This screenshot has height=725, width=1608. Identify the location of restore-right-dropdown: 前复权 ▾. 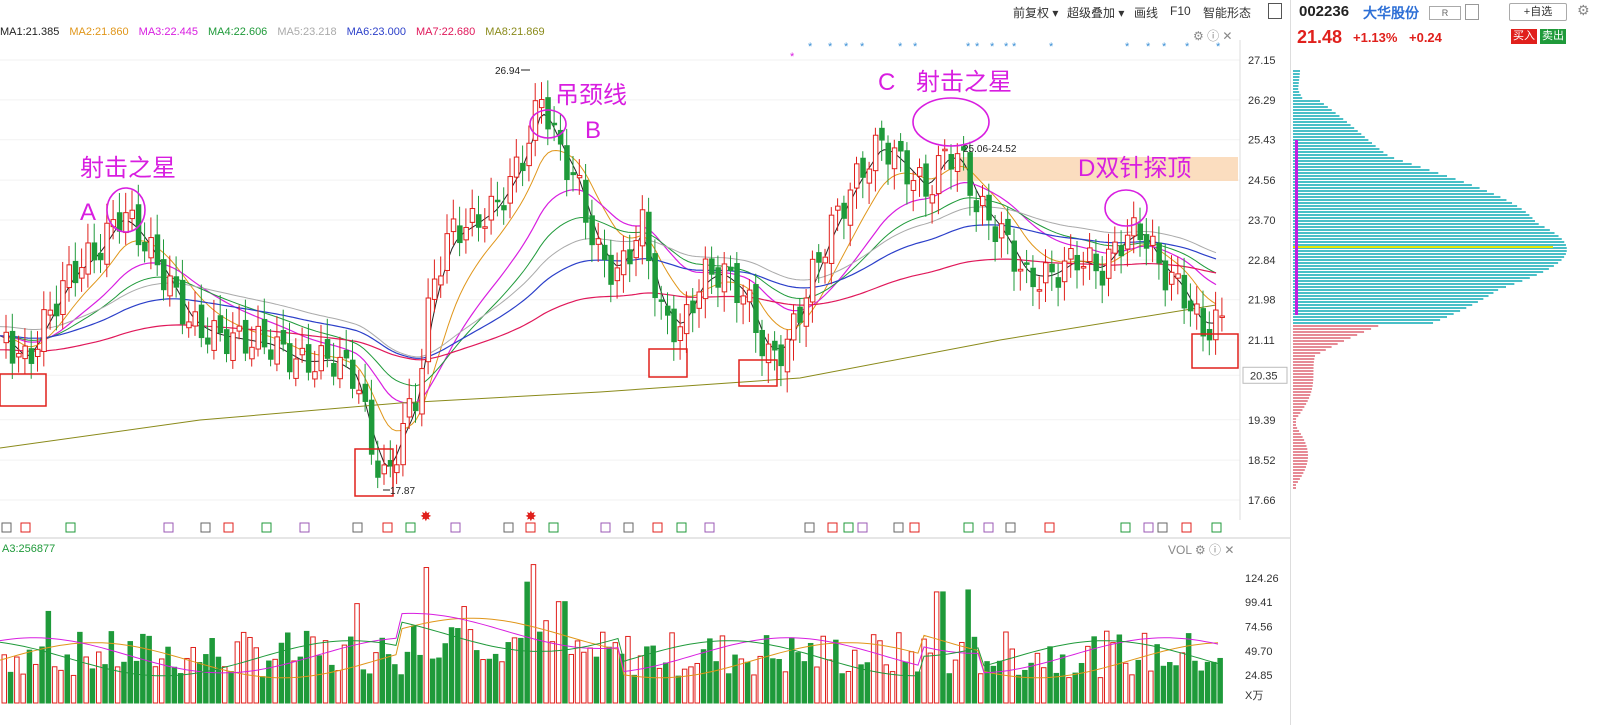
(1036, 13).